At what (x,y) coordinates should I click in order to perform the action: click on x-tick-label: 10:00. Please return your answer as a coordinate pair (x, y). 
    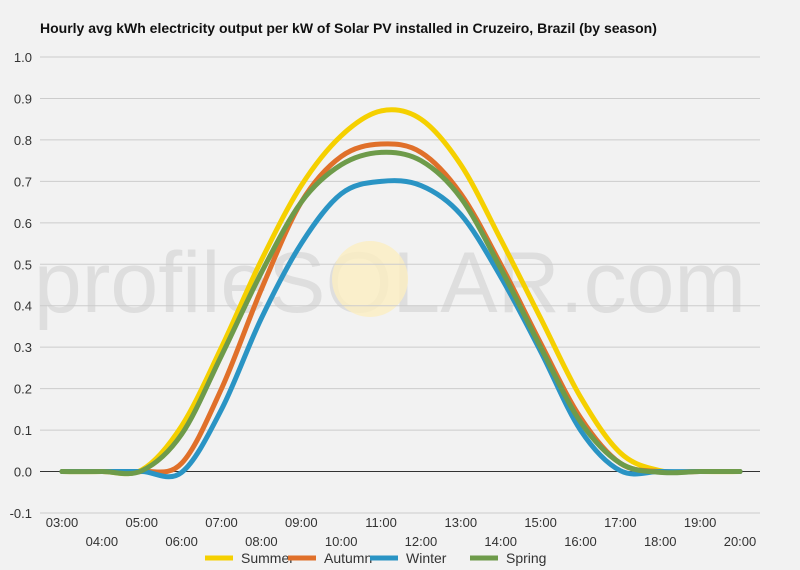
    Looking at the image, I should click on (341, 541).